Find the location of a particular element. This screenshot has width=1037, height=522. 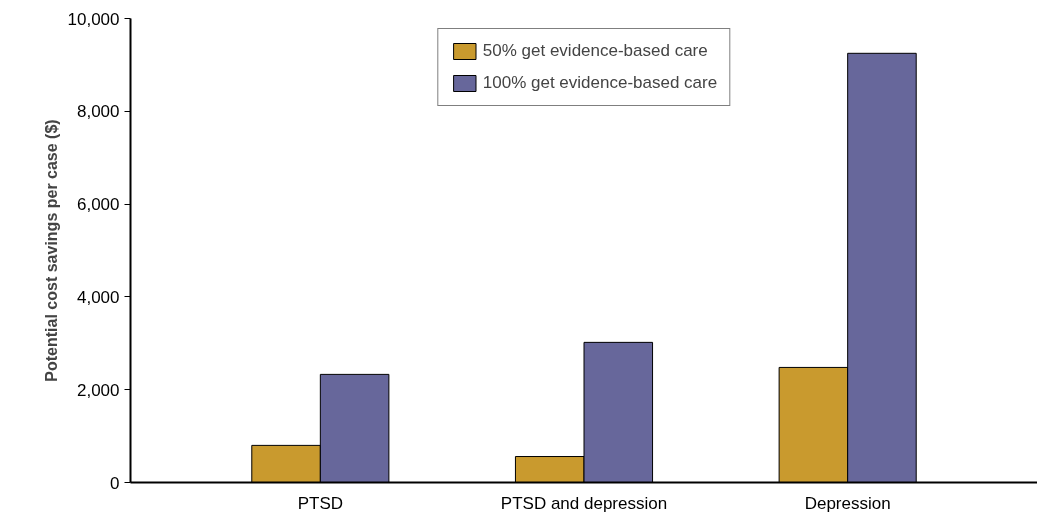

legend-label: 100% get evidence-based care is located at coordinates (600, 83).